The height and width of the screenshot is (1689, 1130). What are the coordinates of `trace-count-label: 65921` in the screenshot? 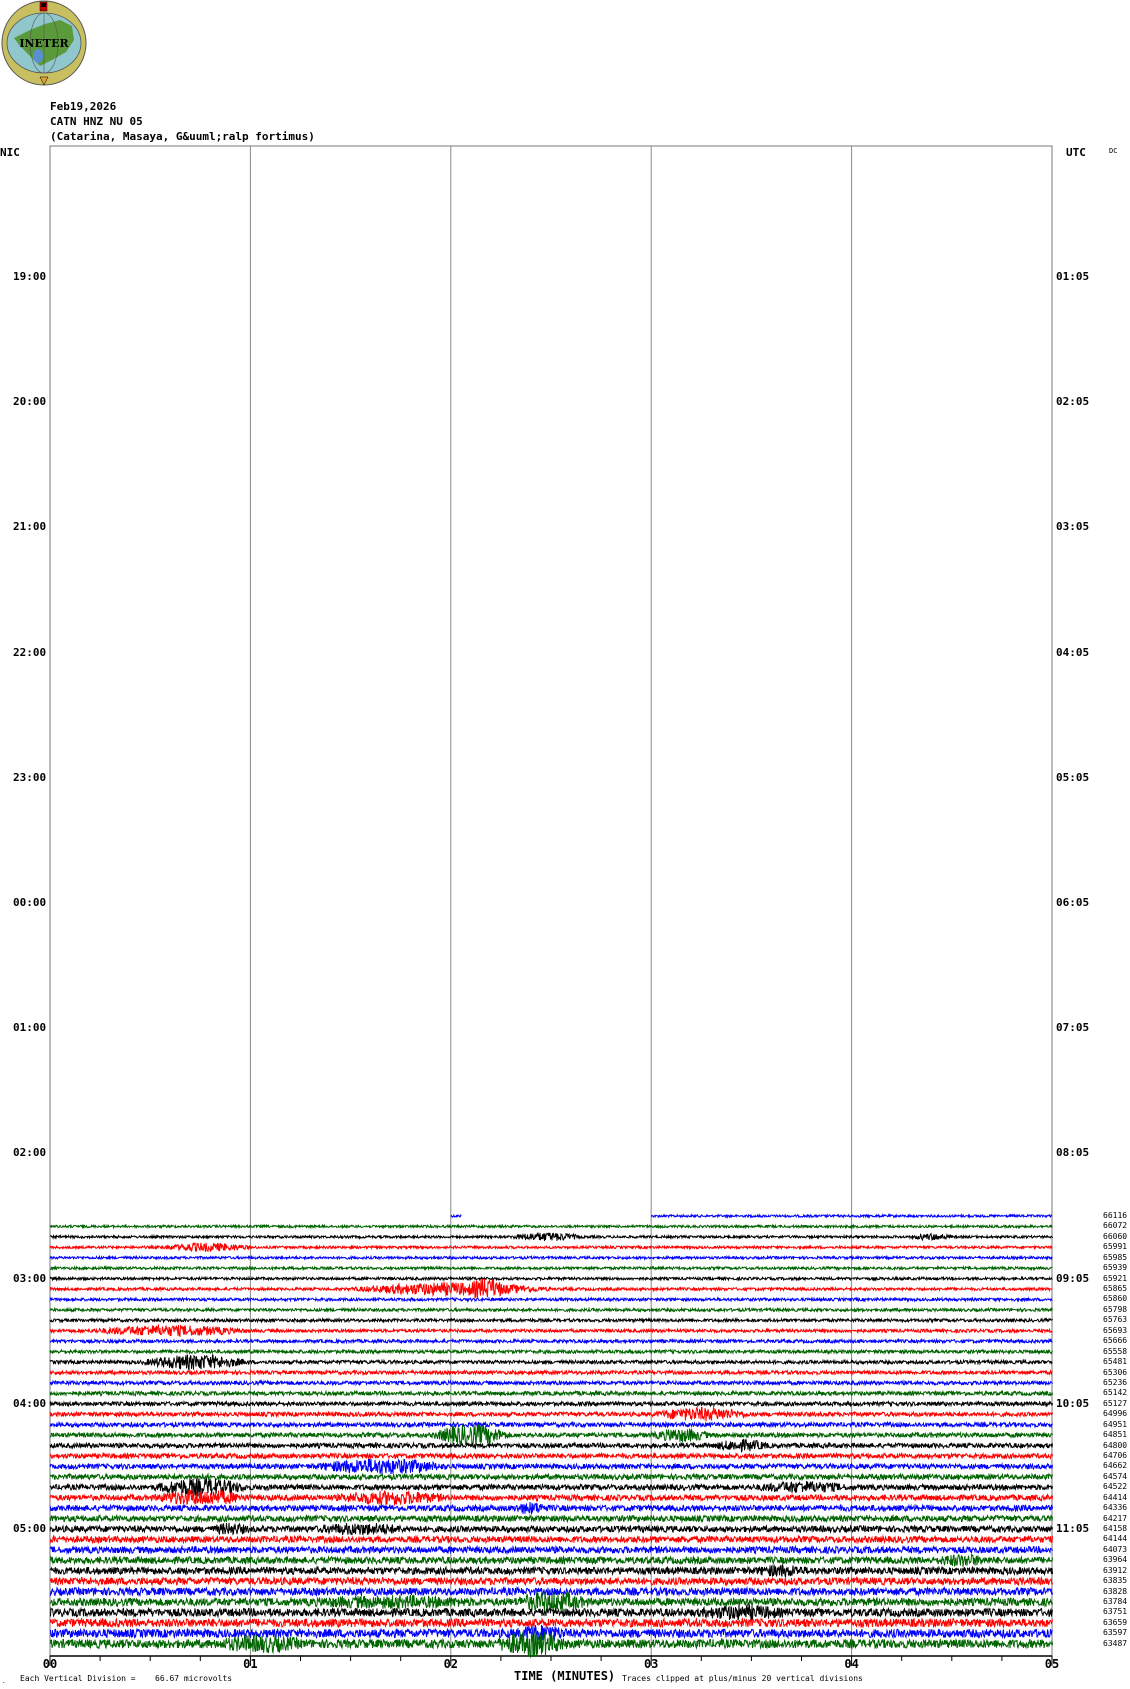 It's located at (1115, 1278).